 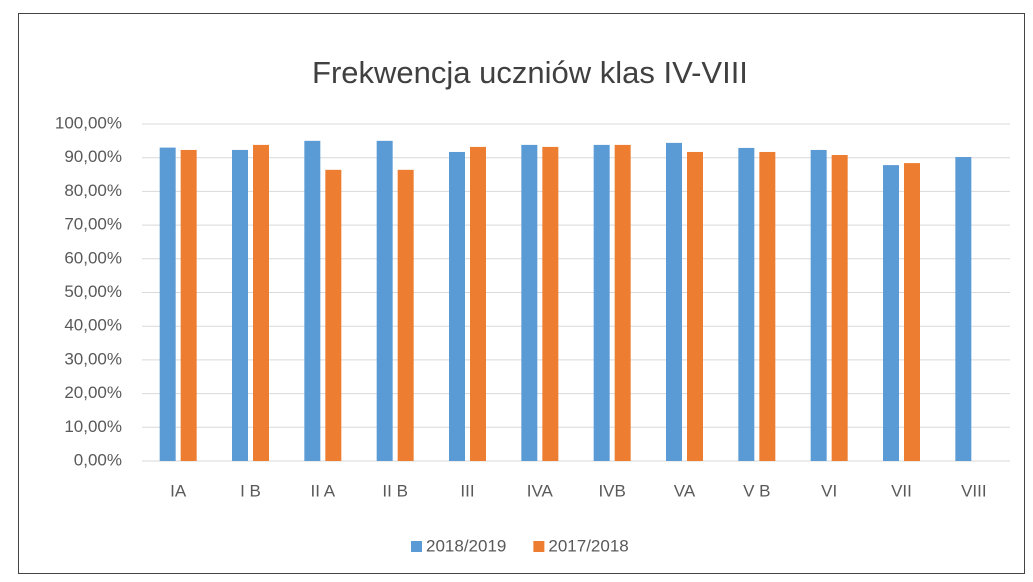 I want to click on y-tick-label: 80,00%, so click(x=93, y=190).